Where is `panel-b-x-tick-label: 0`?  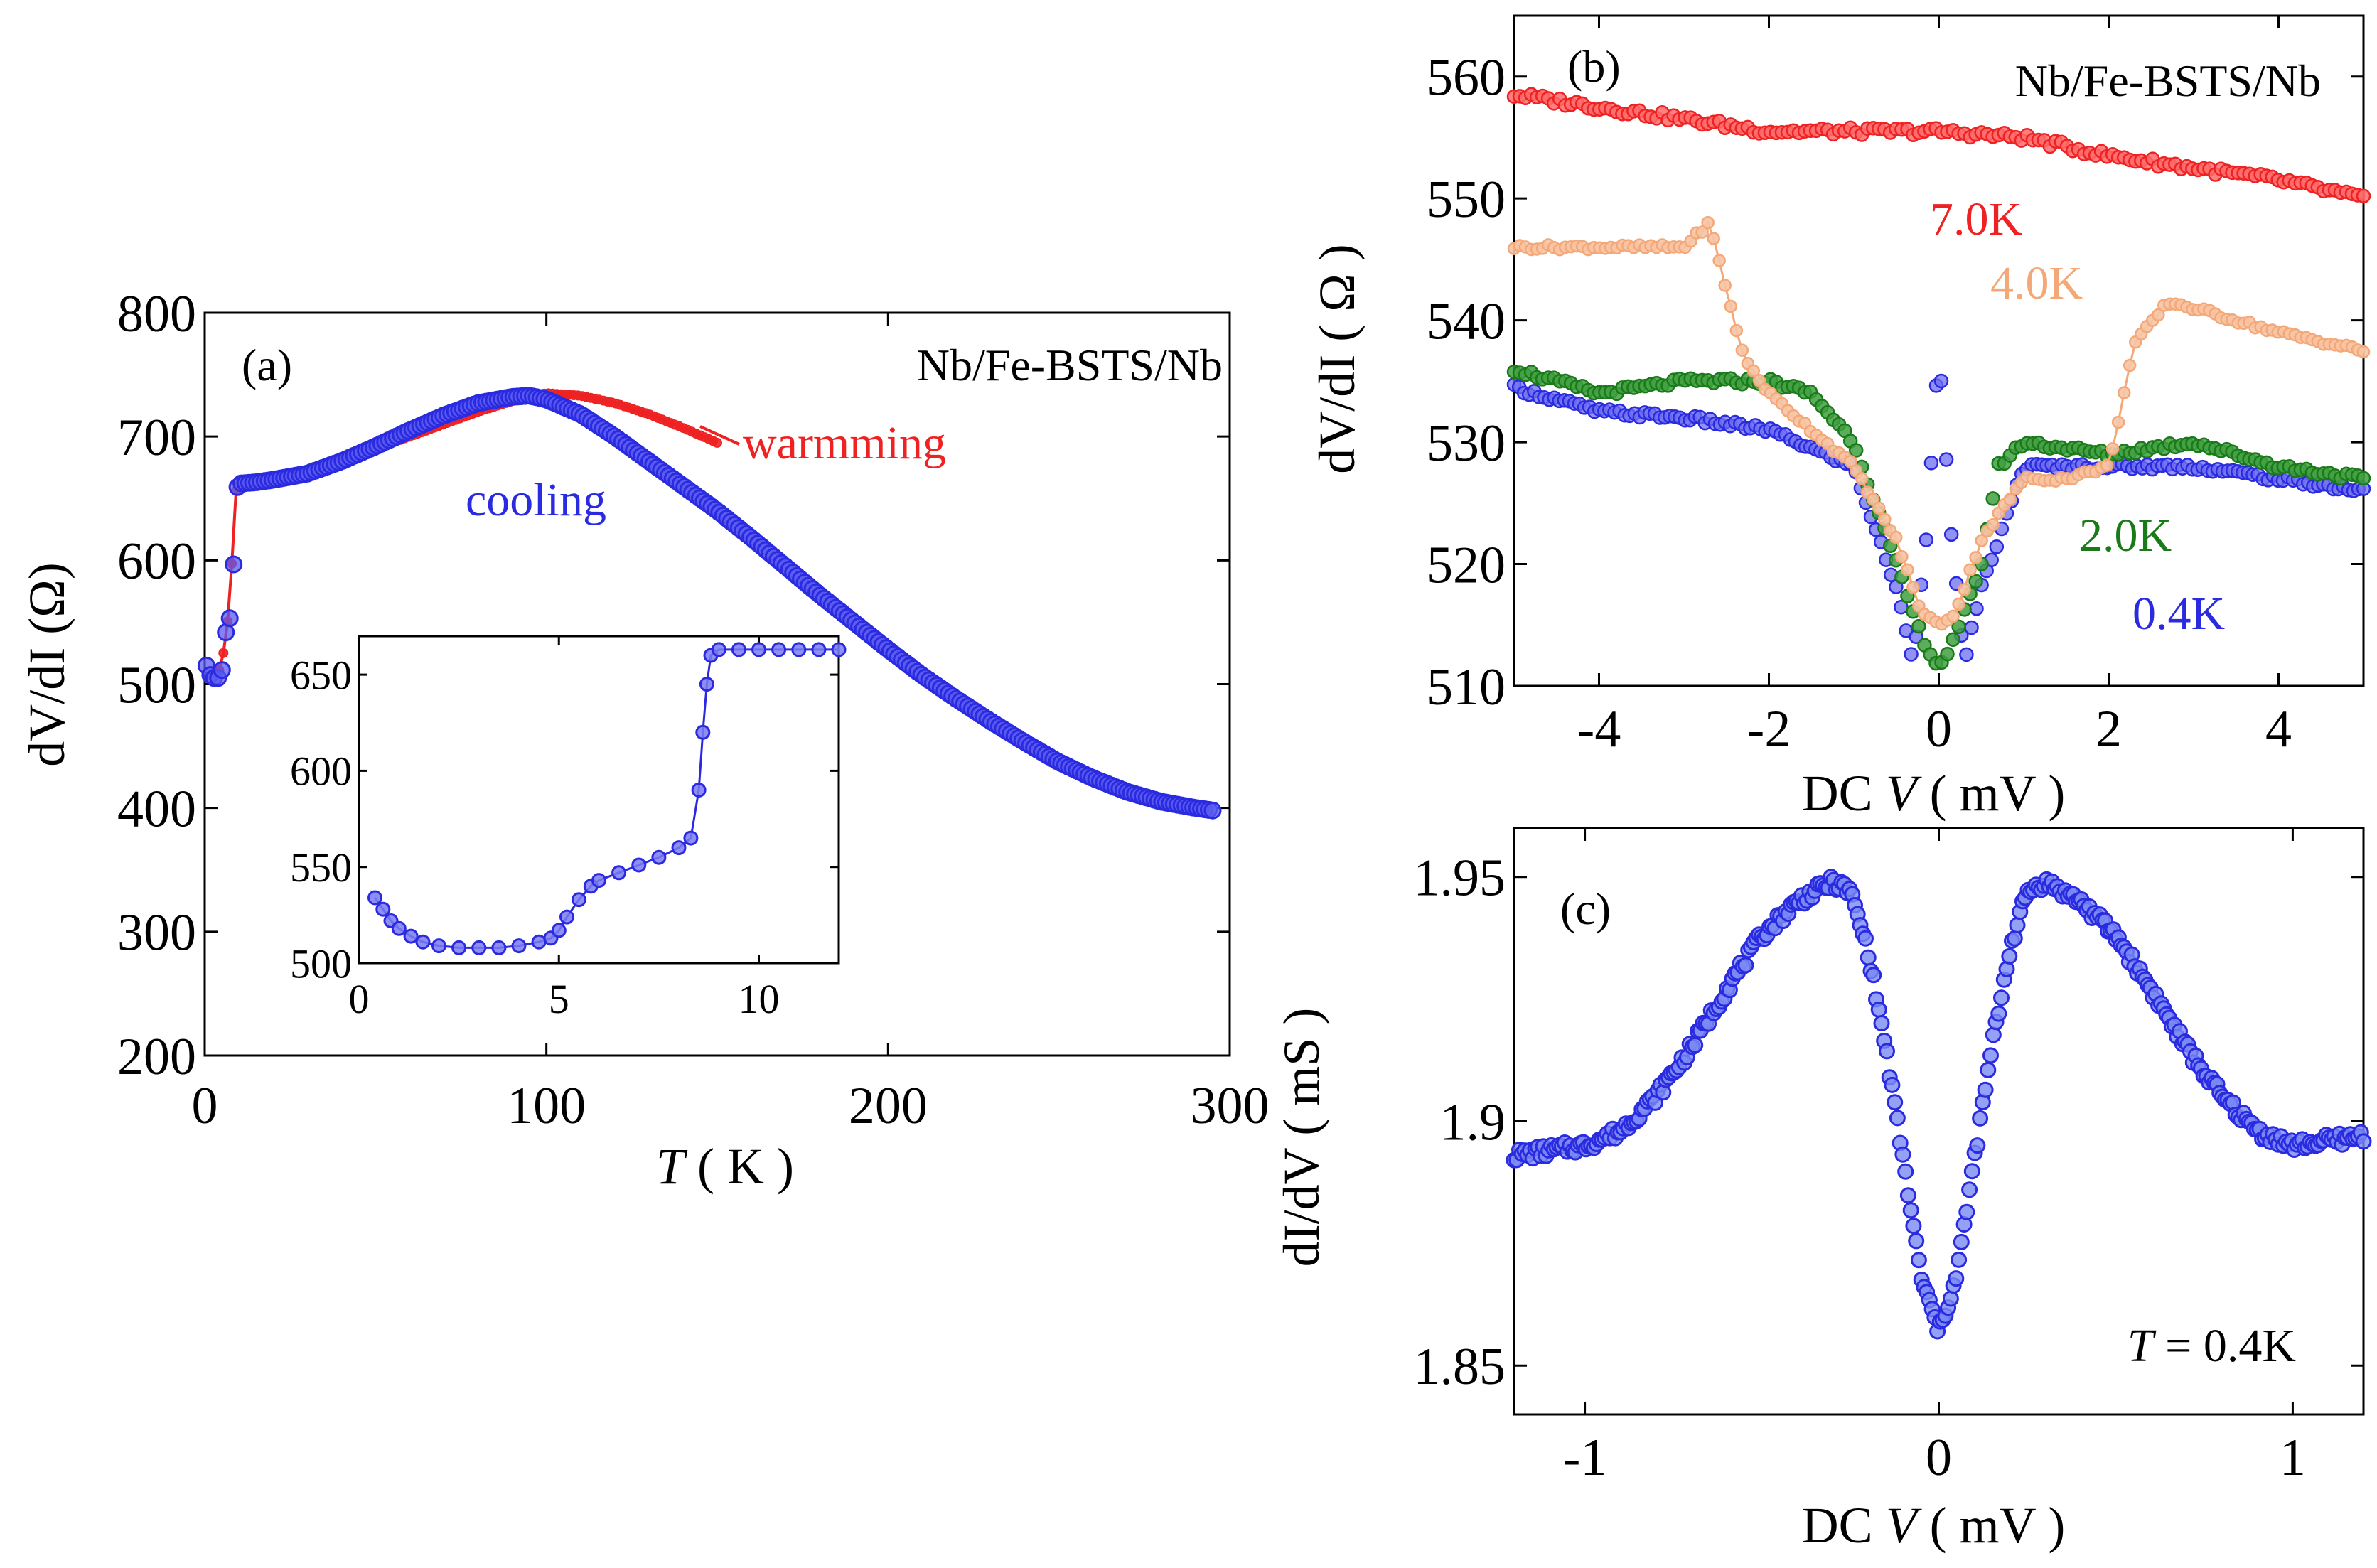 panel-b-x-tick-label: 0 is located at coordinates (1939, 729).